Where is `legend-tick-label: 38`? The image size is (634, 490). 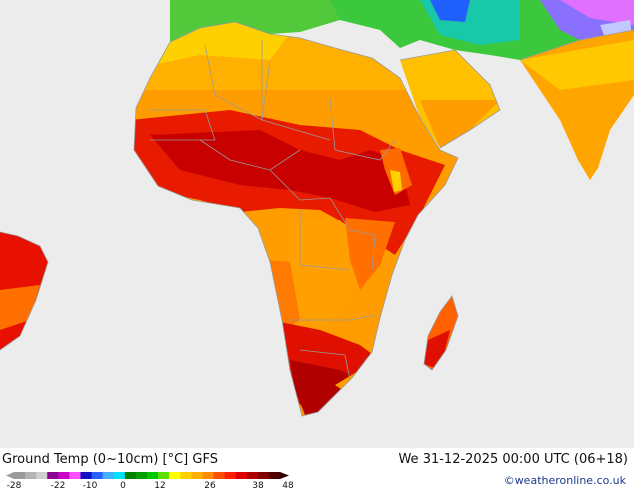 legend-tick-label: 38 is located at coordinates (258, 485).